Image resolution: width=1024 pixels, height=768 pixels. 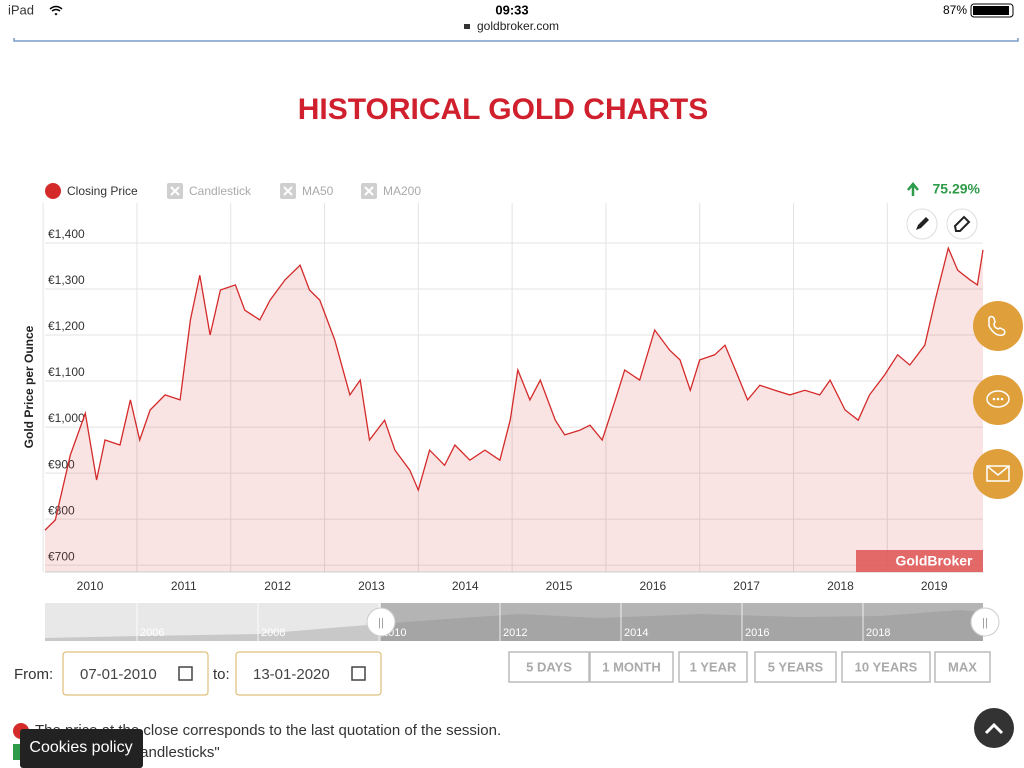 What do you see at coordinates (184, 586) in the screenshot?
I see `x-tick-label: 2011` at bounding box center [184, 586].